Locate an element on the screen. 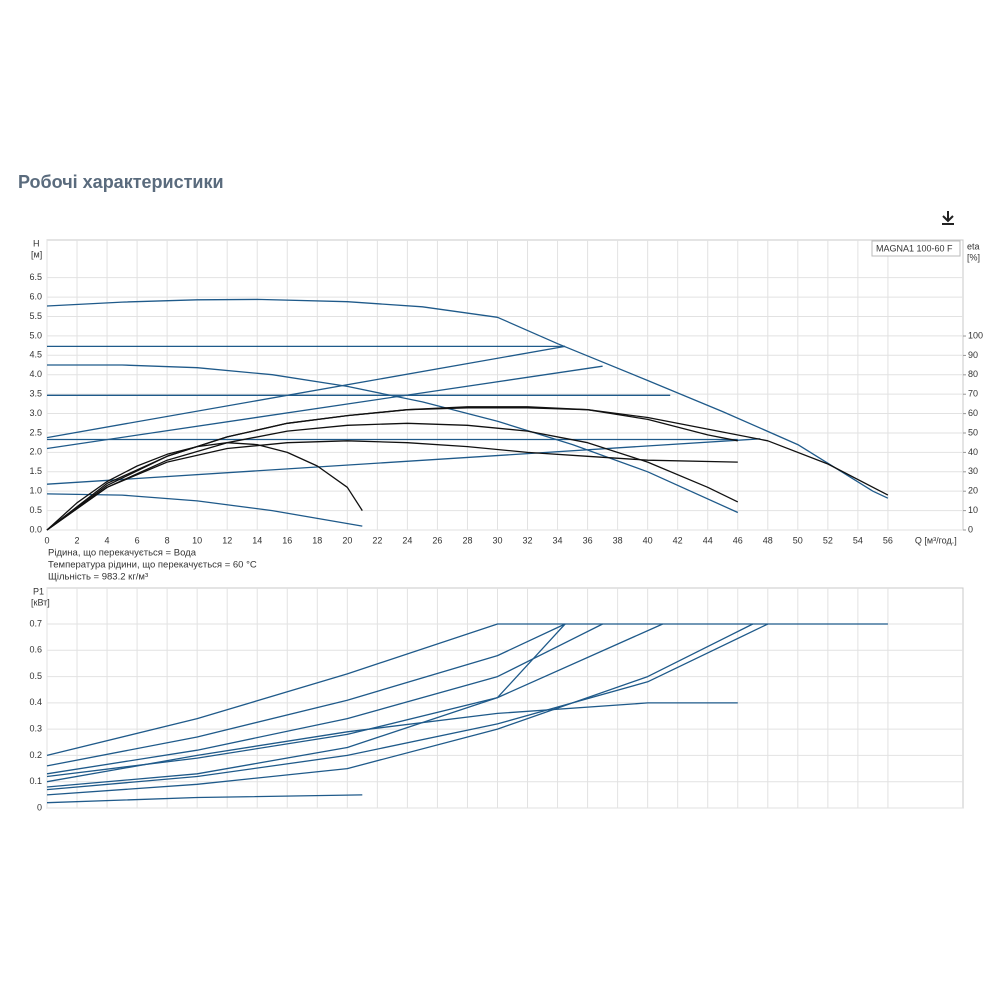  x-axis-label: Q [м³/год.] is located at coordinates (936, 540).